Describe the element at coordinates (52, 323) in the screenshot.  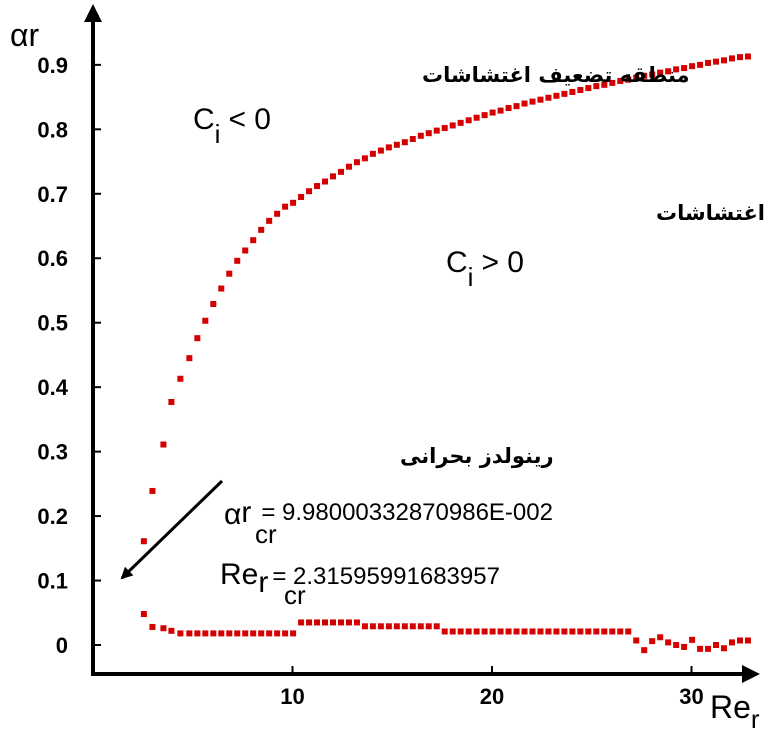
I see `y-tick-label: 0.5` at that location.